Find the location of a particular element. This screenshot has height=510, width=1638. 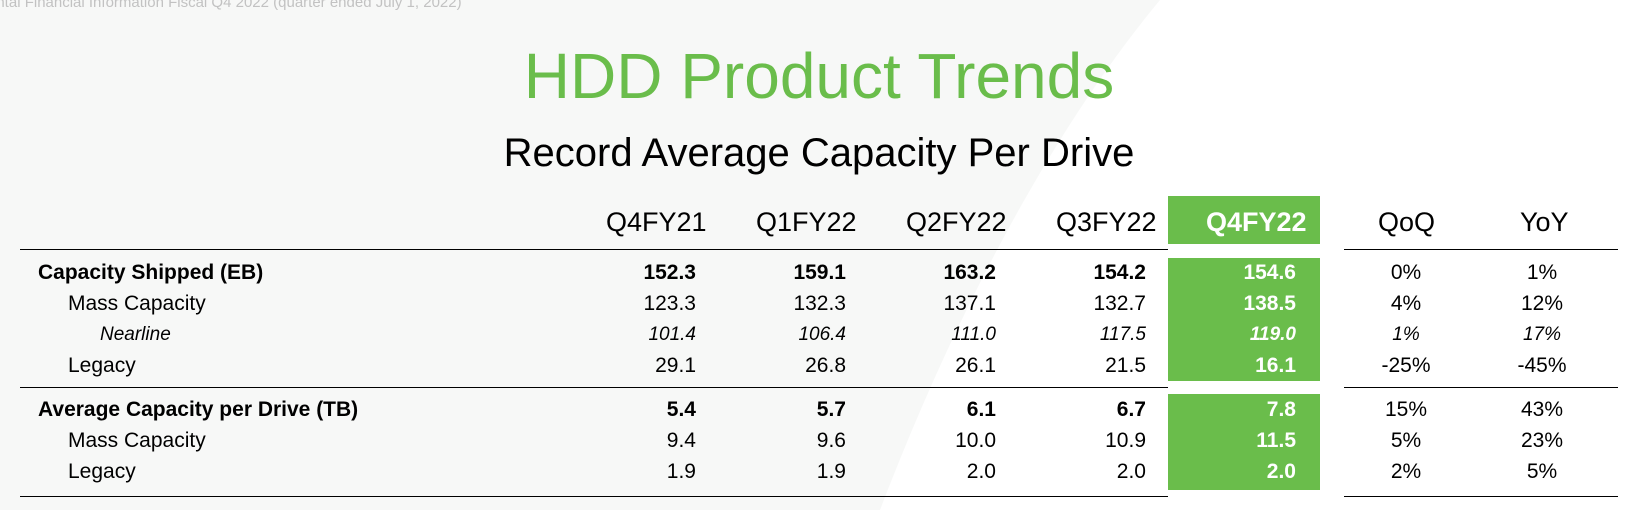

highlight-column-section1-bg is located at coordinates (1244, 319).